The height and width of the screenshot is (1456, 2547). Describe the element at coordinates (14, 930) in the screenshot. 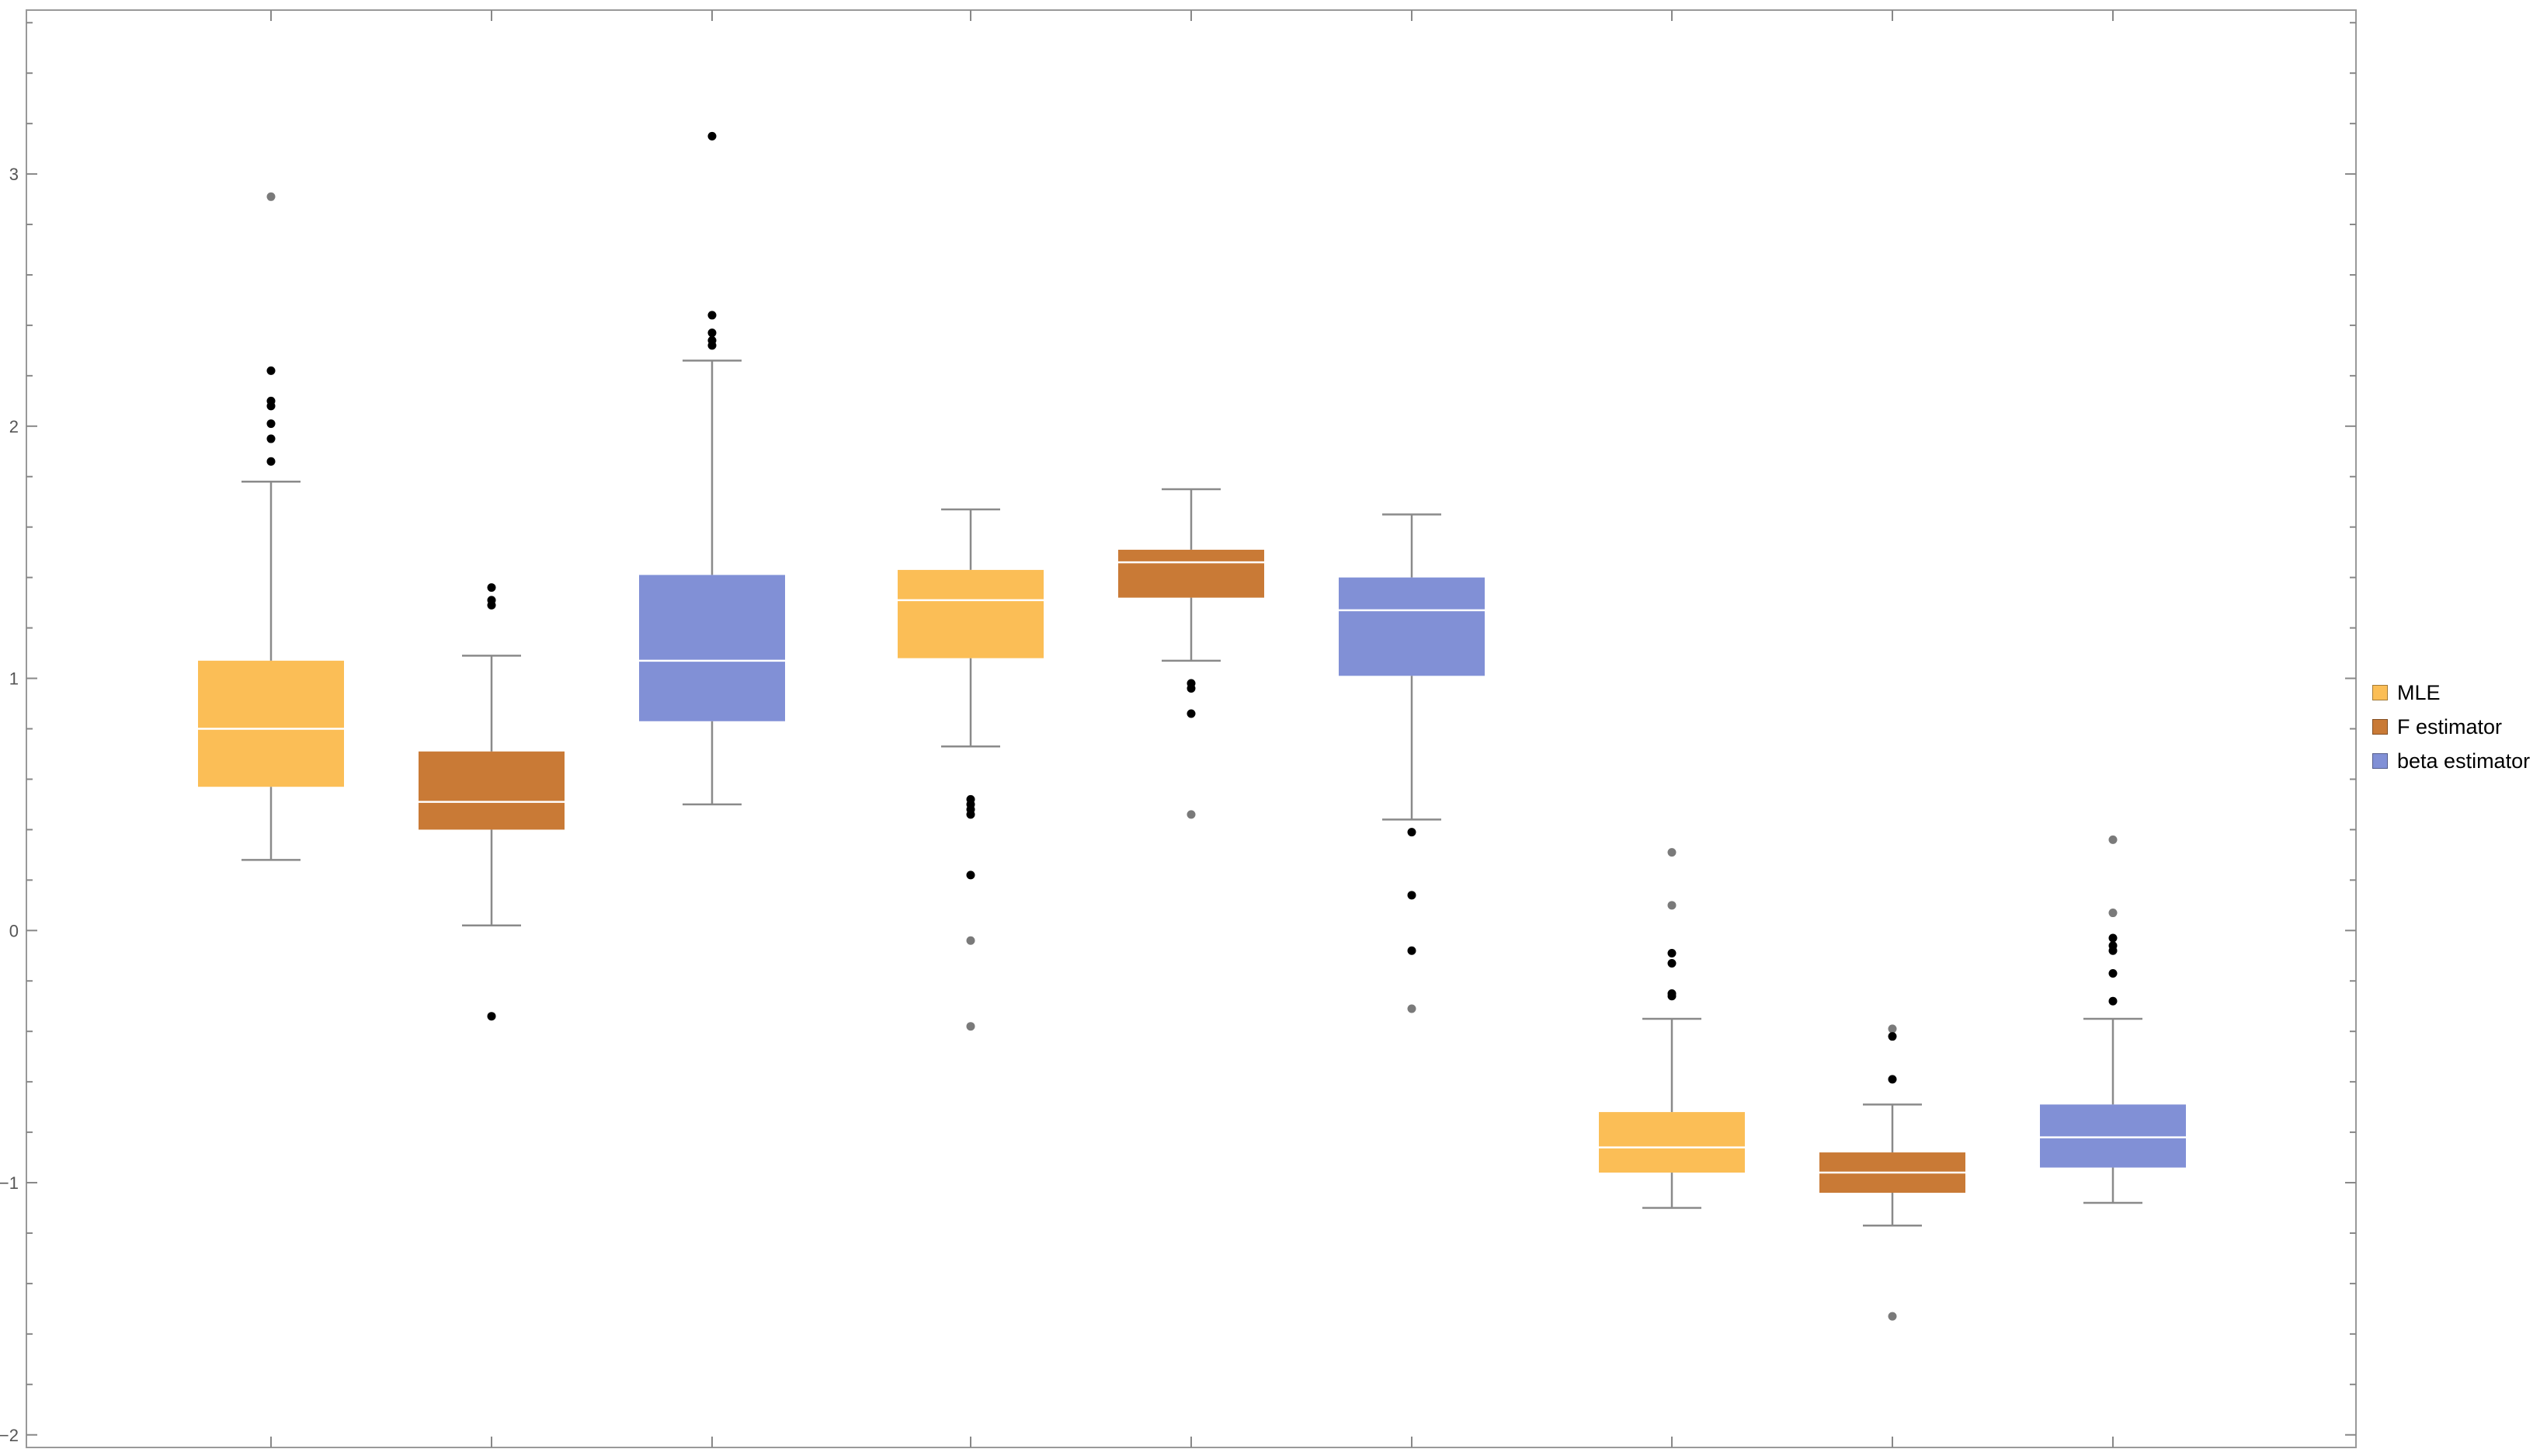

I see `y-tick-label: 0` at that location.